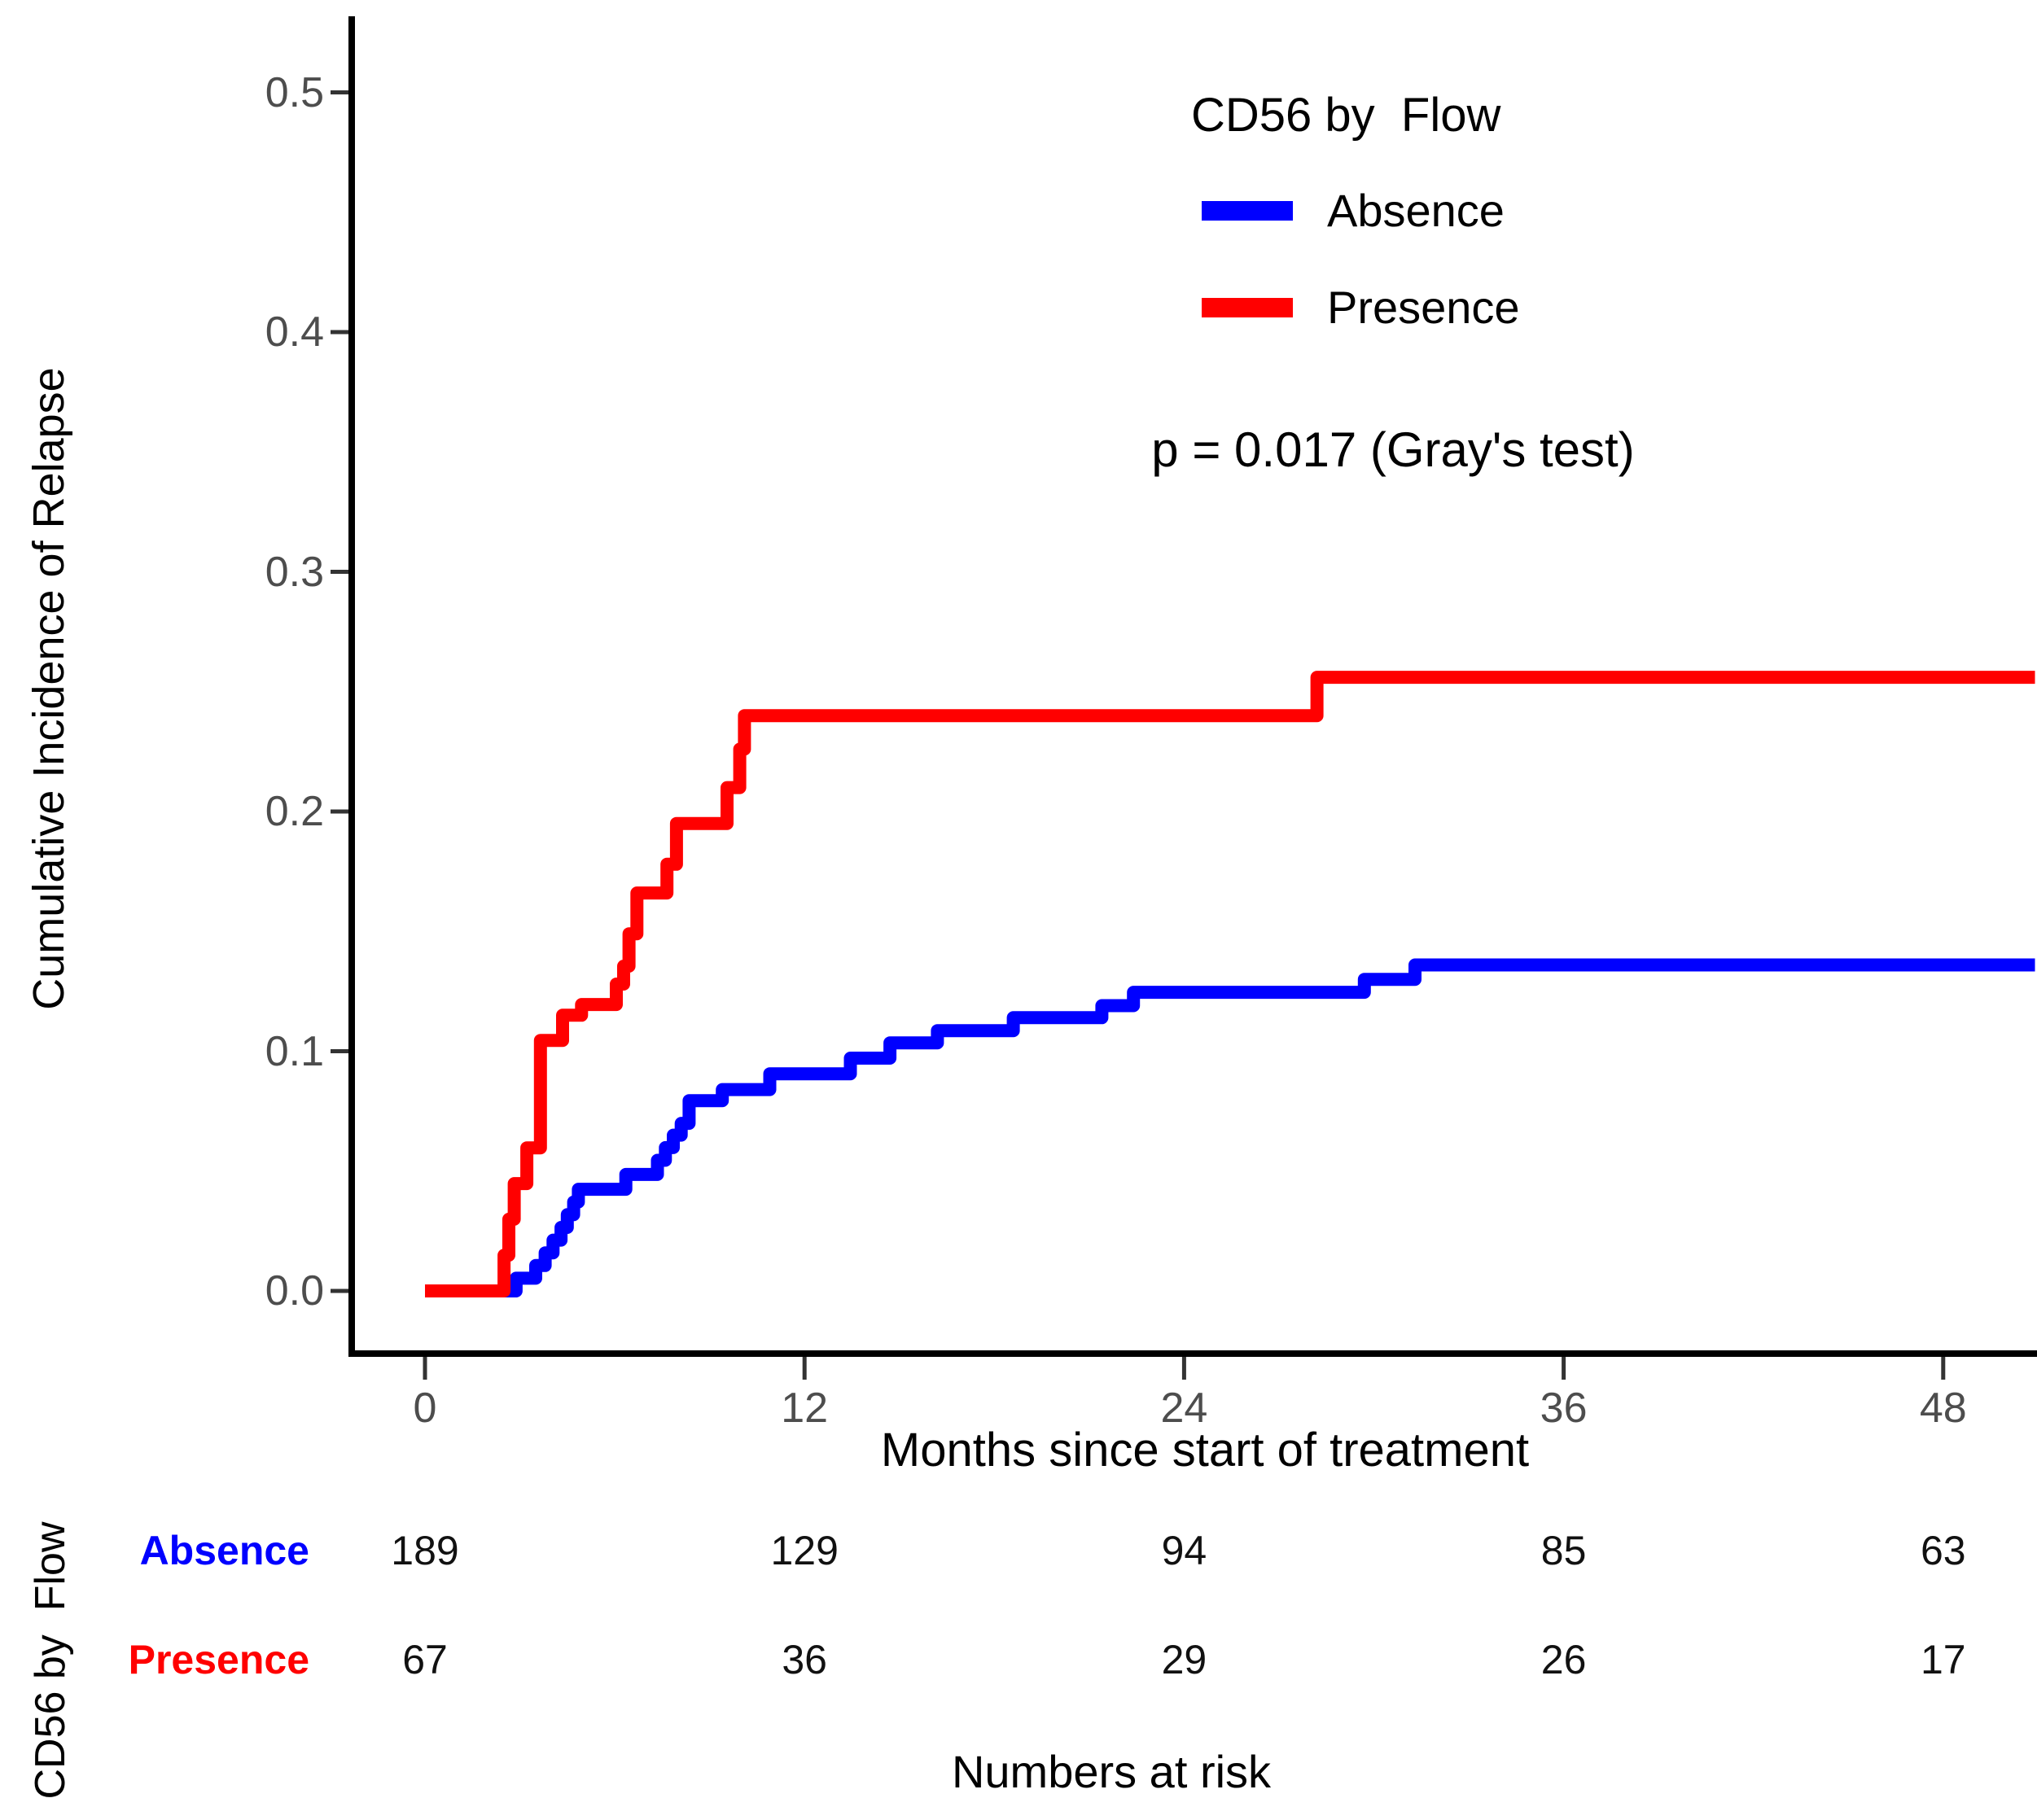 This screenshot has width=2037, height=1820. Describe the element at coordinates (1230, 1127) in the screenshot. I see `curve-absence` at that location.